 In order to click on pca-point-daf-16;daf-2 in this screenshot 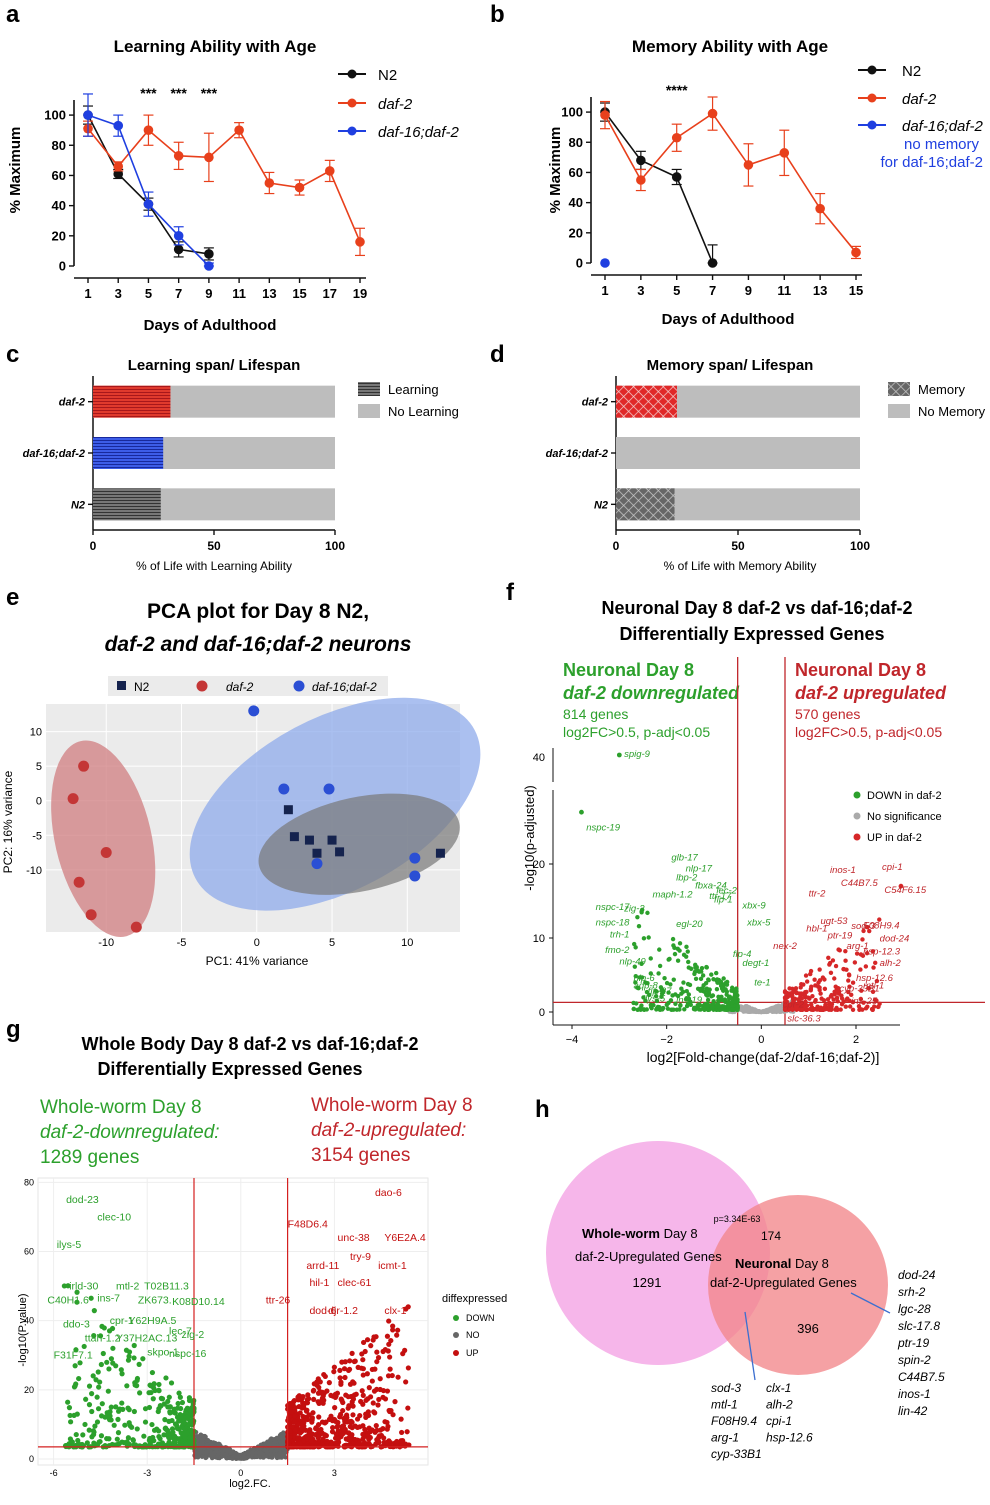, I will do `click(254, 711)`.